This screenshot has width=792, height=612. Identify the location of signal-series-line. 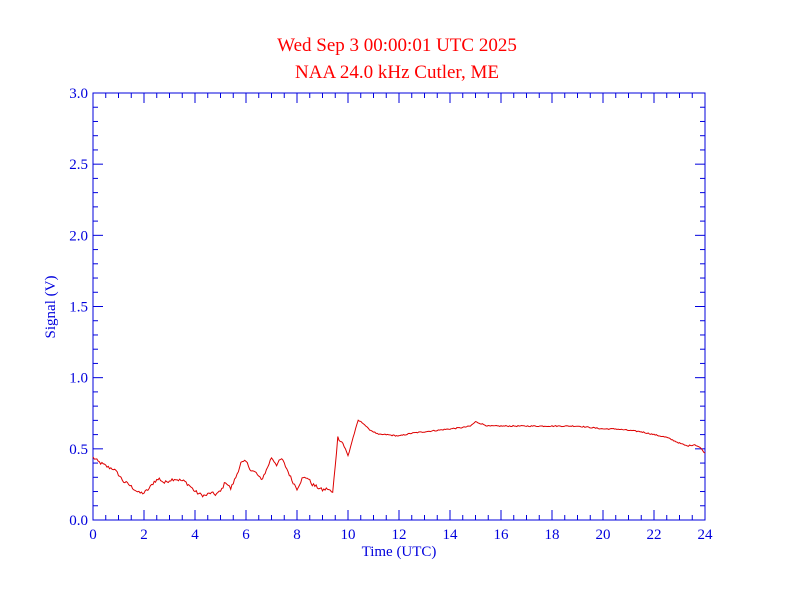
(399, 458).